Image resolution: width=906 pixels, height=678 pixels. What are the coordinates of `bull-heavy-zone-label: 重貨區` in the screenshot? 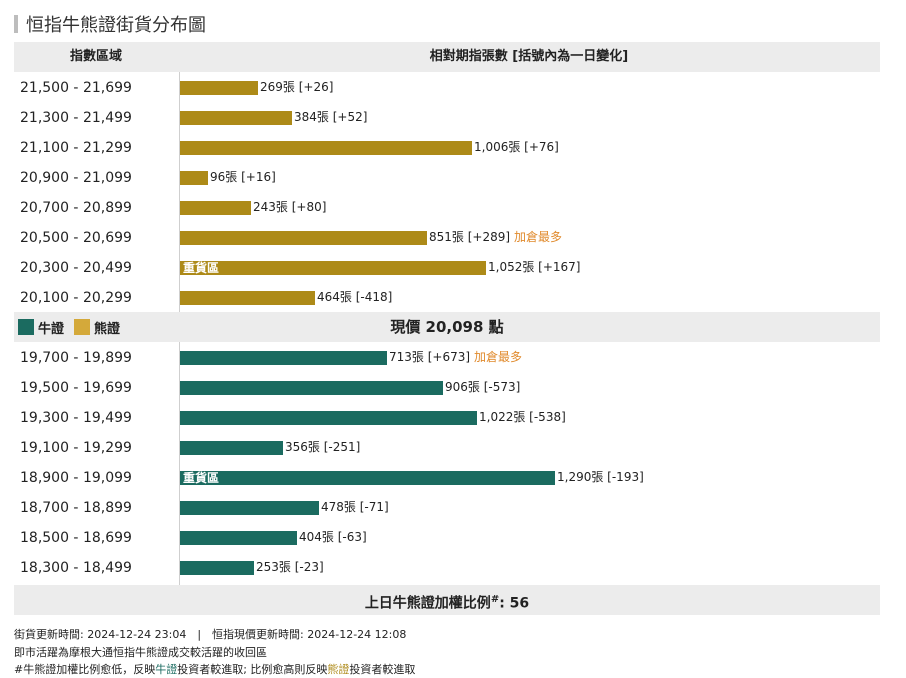 It's located at (201, 478).